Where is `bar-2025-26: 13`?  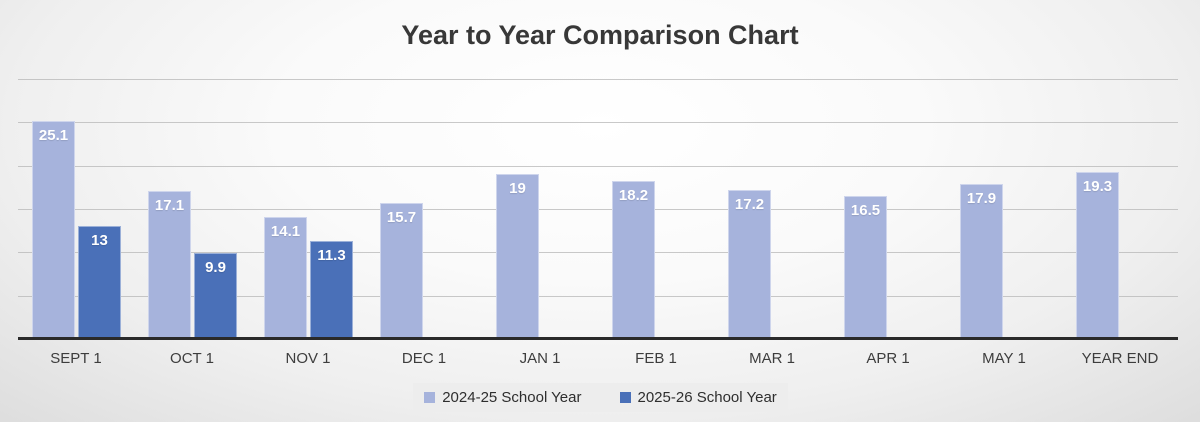
bar-2025-26: 13 is located at coordinates (99, 282).